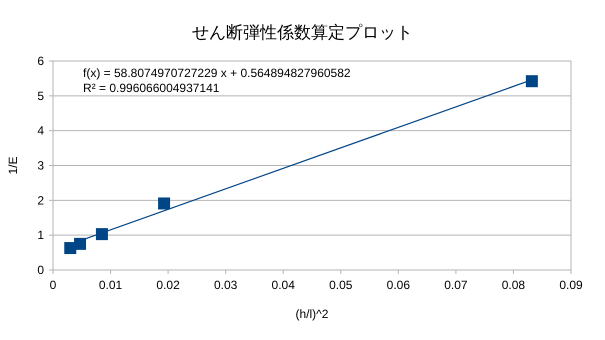  What do you see at coordinates (226, 285) in the screenshot?
I see `x-tick-label: 0.03` at bounding box center [226, 285].